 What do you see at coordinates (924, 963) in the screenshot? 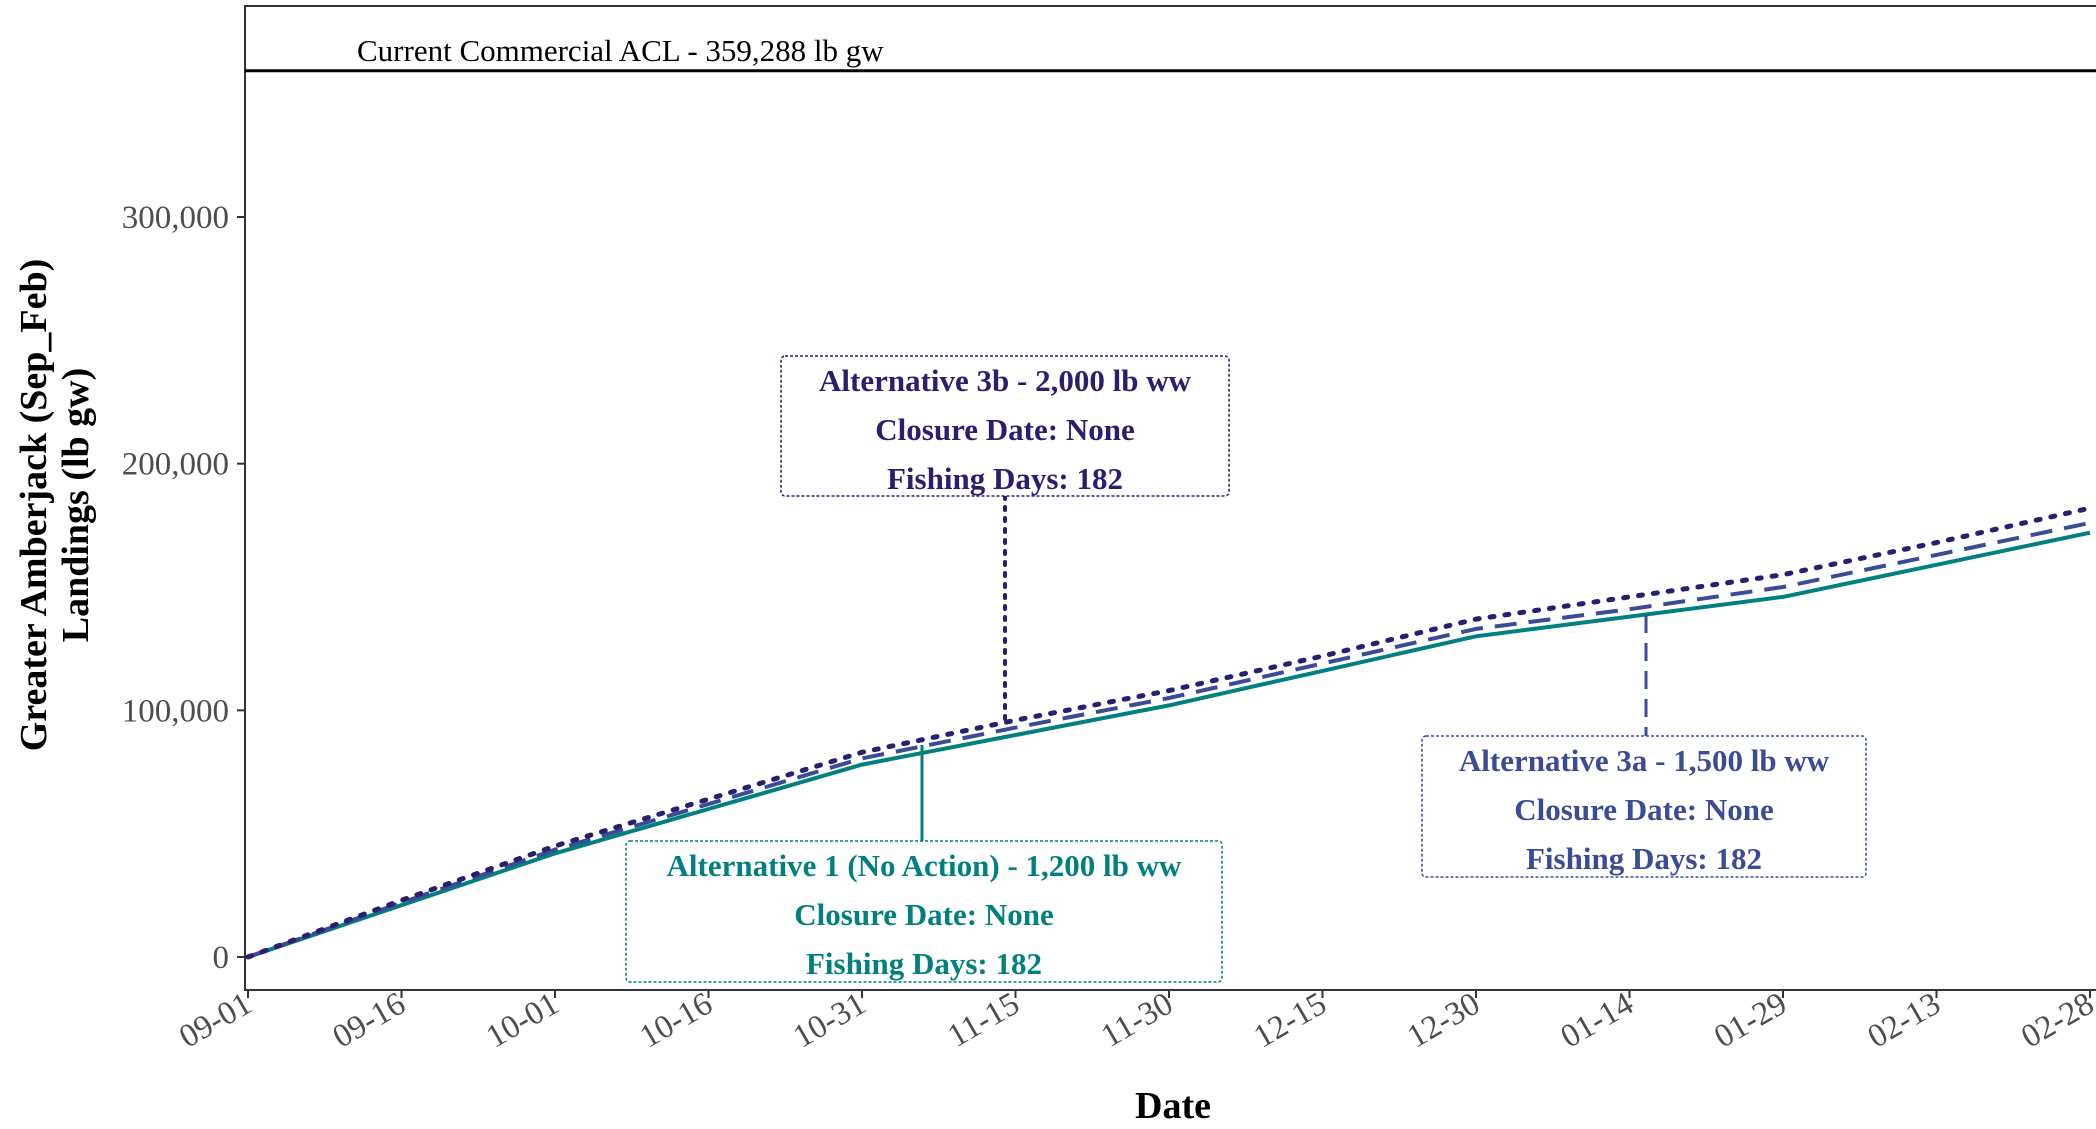
I see `annotation-text-alt1: Fishing Days: 182` at bounding box center [924, 963].